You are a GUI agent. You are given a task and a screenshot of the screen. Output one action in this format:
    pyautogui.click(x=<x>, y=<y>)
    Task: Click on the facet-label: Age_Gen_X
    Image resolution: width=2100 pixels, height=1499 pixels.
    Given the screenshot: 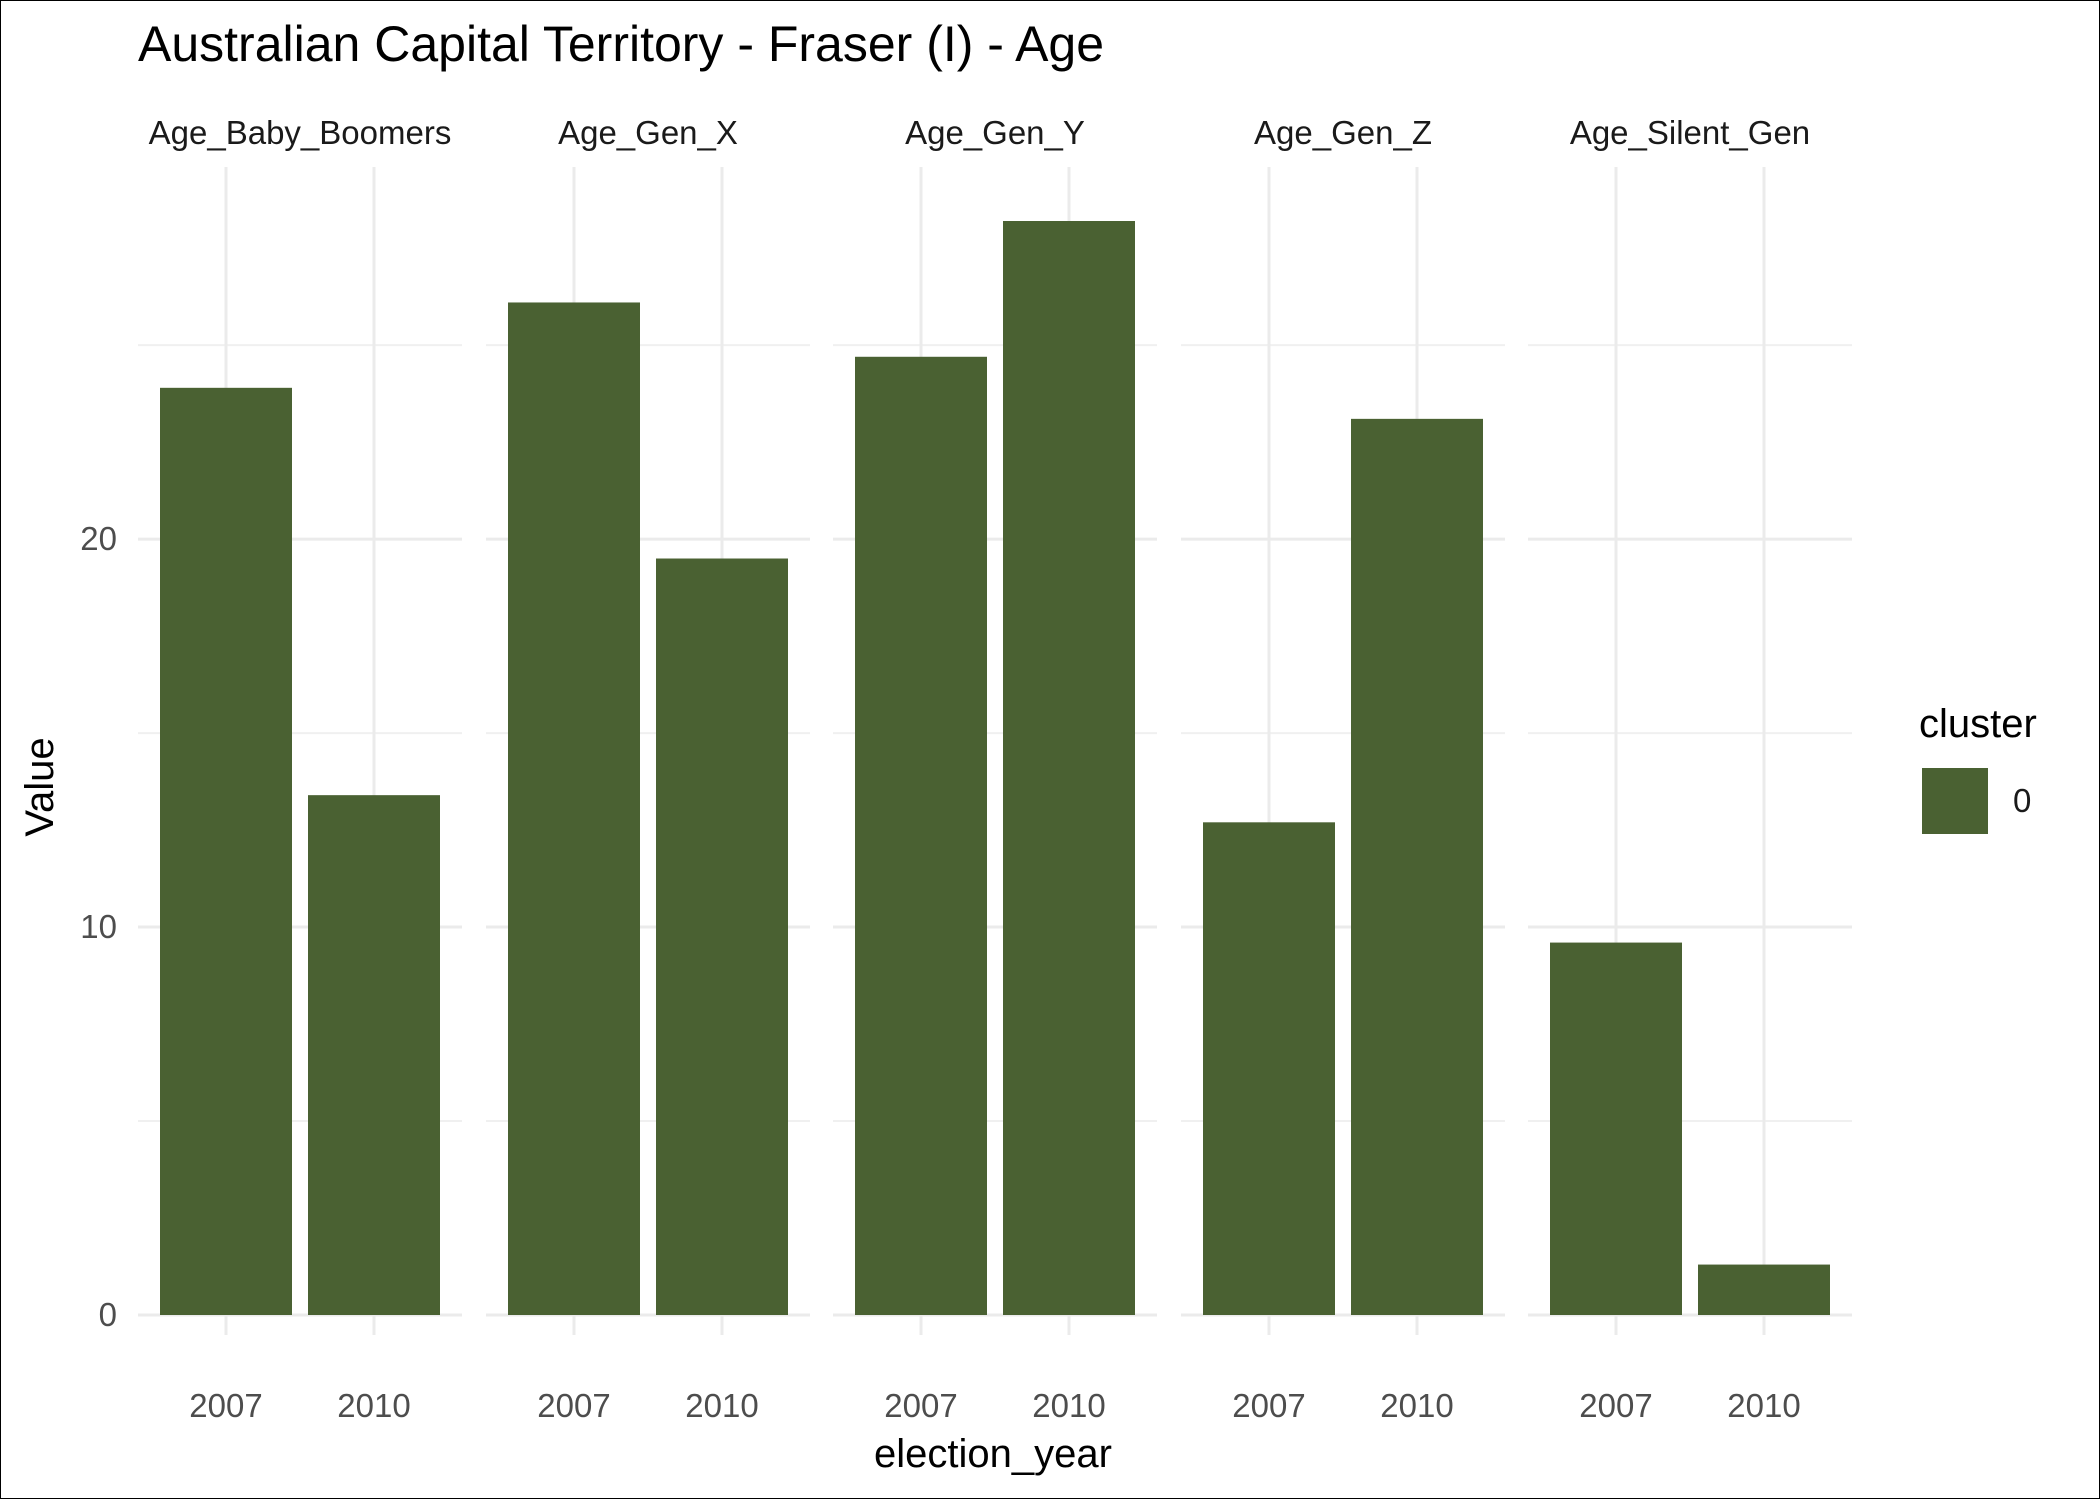 What is the action you would take?
    pyautogui.click(x=648, y=132)
    